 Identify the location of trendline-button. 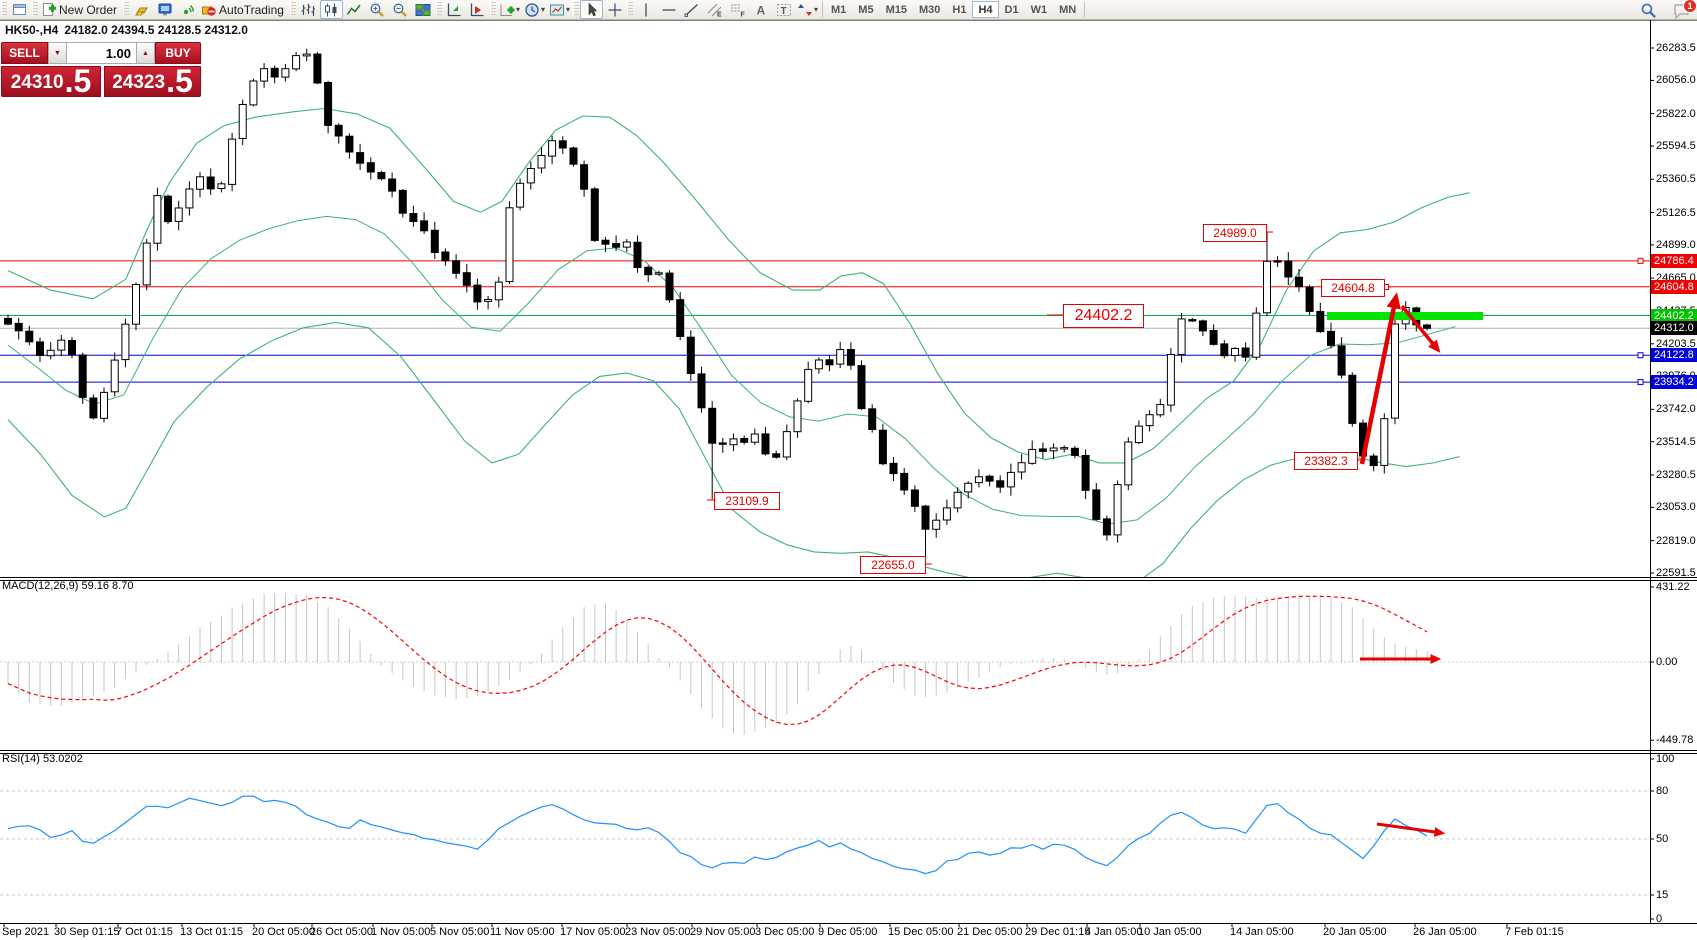
(691, 9).